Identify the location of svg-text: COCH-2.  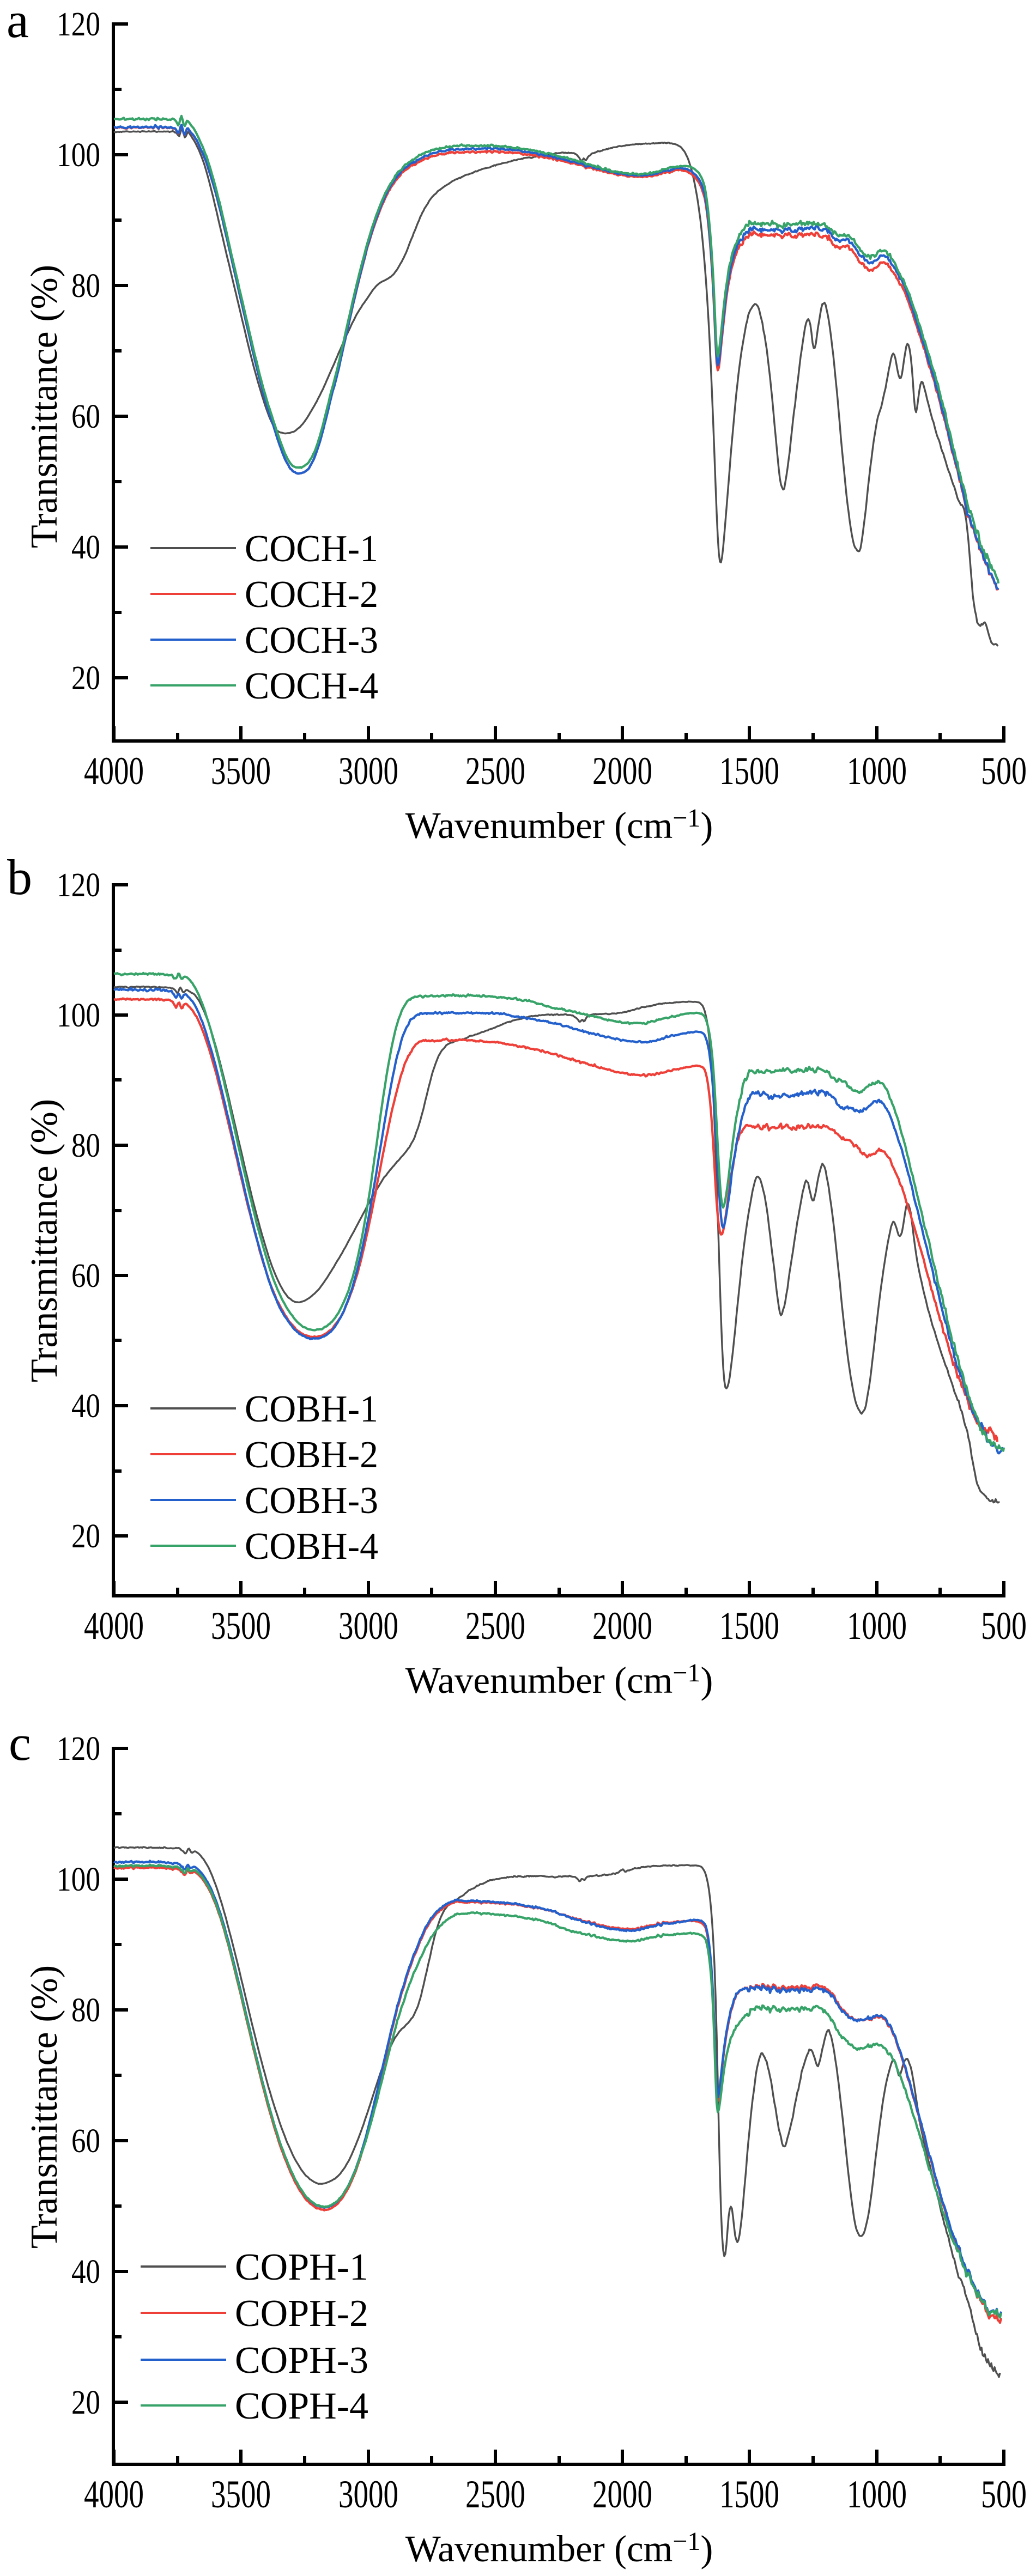
(311, 595).